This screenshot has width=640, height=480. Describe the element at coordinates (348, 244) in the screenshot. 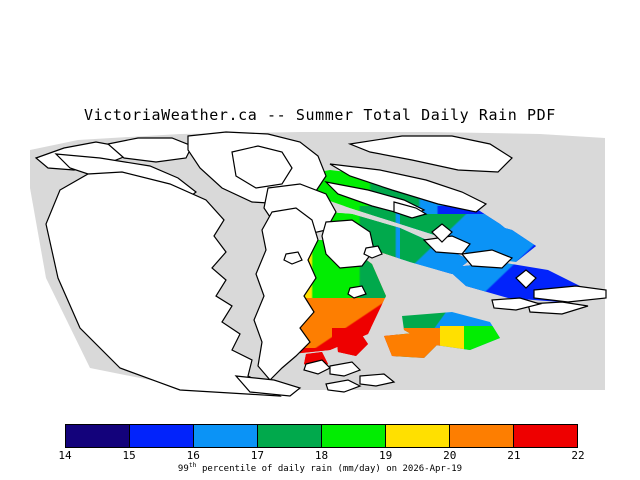

I see `land-central-island` at that location.